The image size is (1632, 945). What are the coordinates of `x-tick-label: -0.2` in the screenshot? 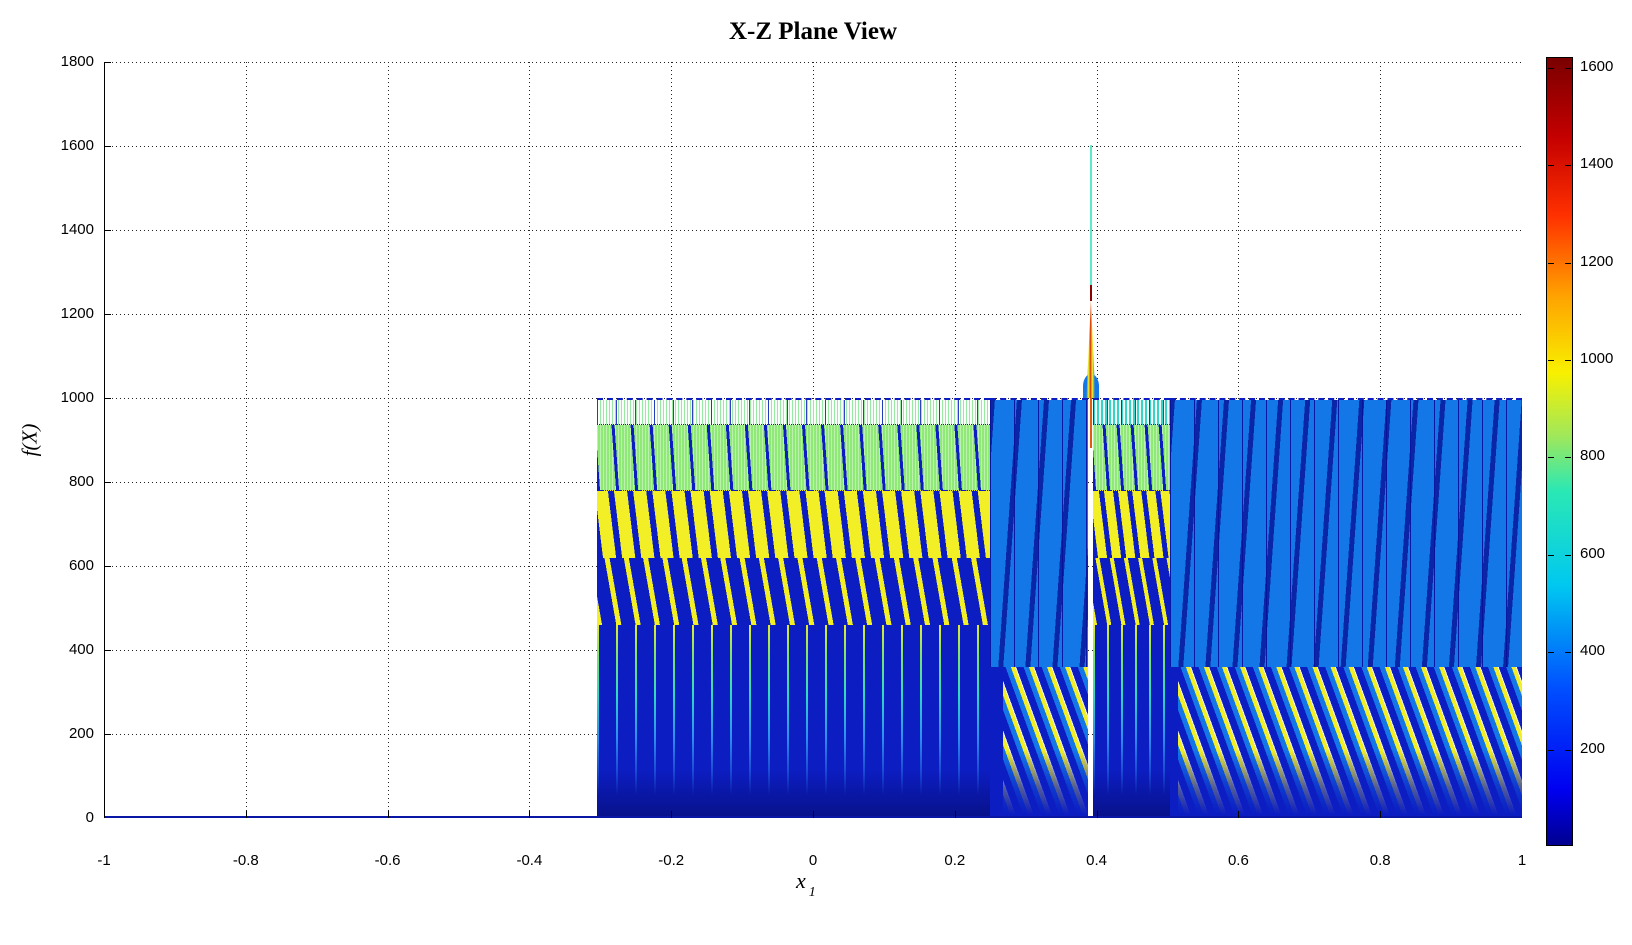 It's located at (671, 860).